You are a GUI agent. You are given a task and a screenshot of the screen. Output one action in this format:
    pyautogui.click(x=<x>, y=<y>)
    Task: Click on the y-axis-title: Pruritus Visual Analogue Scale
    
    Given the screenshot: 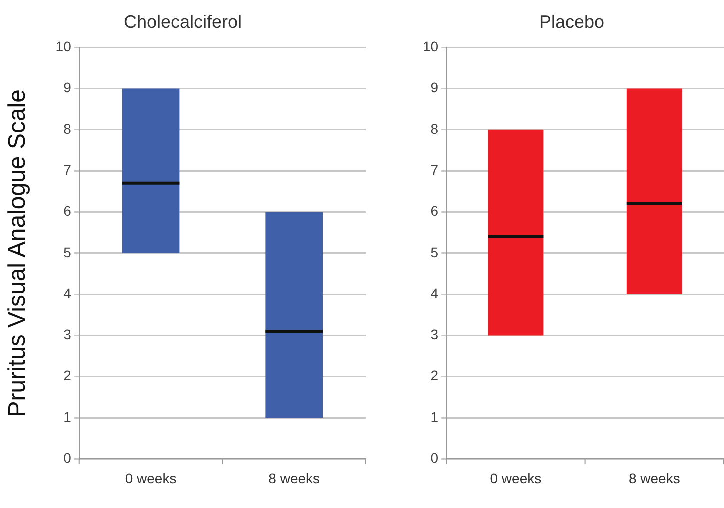 What is the action you would take?
    pyautogui.click(x=18, y=254)
    